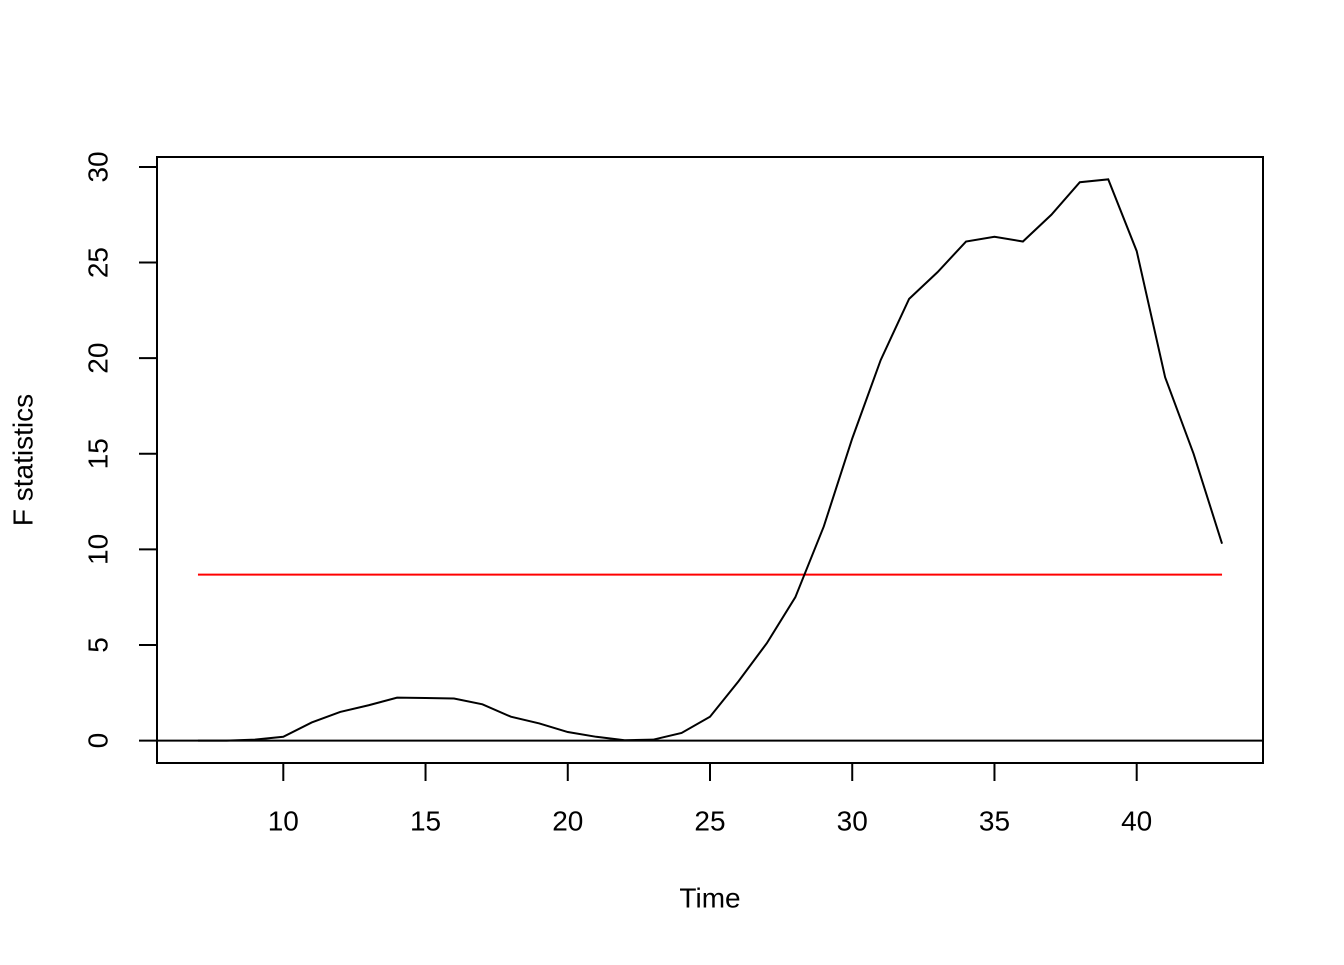 The image size is (1344, 965). I want to click on x-axis-label: Time, so click(709, 897).